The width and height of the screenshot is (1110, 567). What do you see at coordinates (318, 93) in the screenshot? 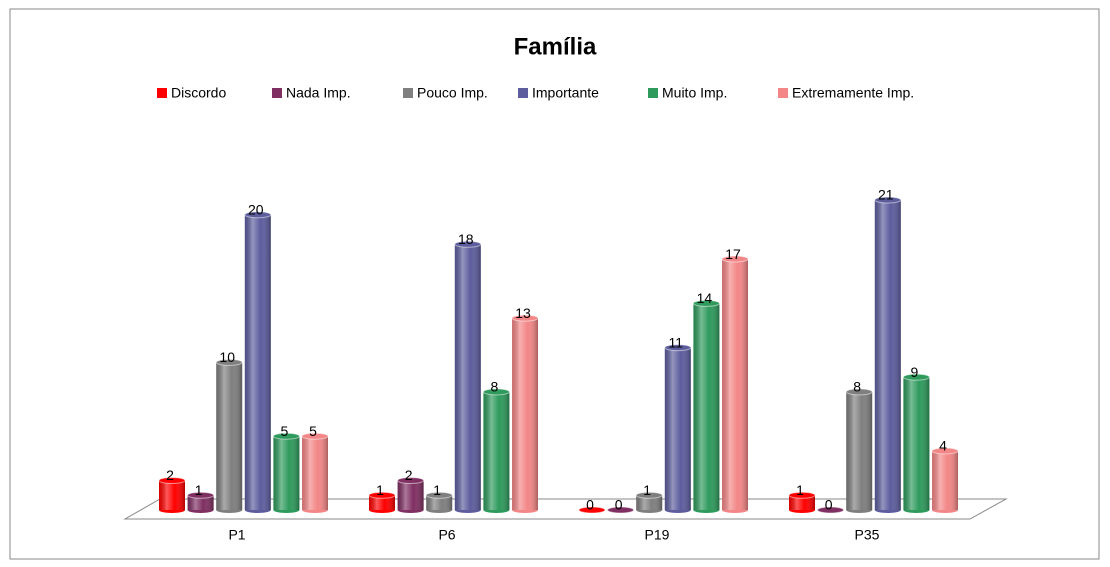
I see `legend-label: Nada Imp.` at bounding box center [318, 93].